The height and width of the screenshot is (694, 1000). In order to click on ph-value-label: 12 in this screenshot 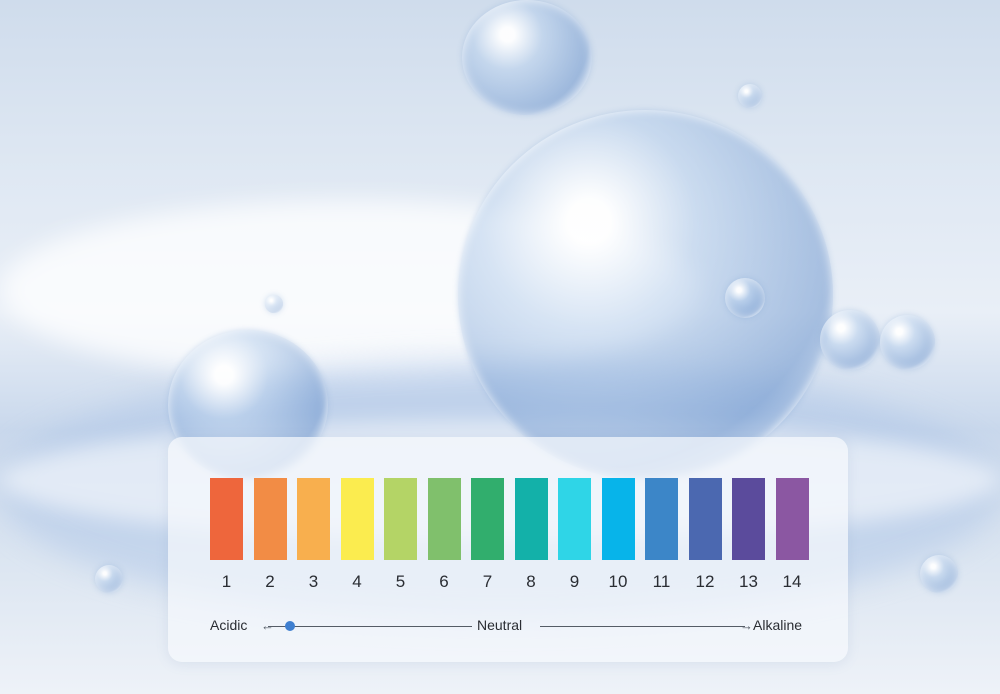, I will do `click(705, 581)`.